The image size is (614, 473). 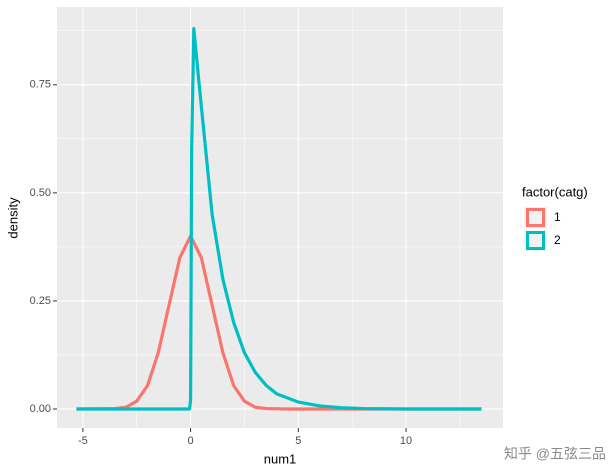 What do you see at coordinates (40, 85) in the screenshot?
I see `y-tick-label: 0.75` at bounding box center [40, 85].